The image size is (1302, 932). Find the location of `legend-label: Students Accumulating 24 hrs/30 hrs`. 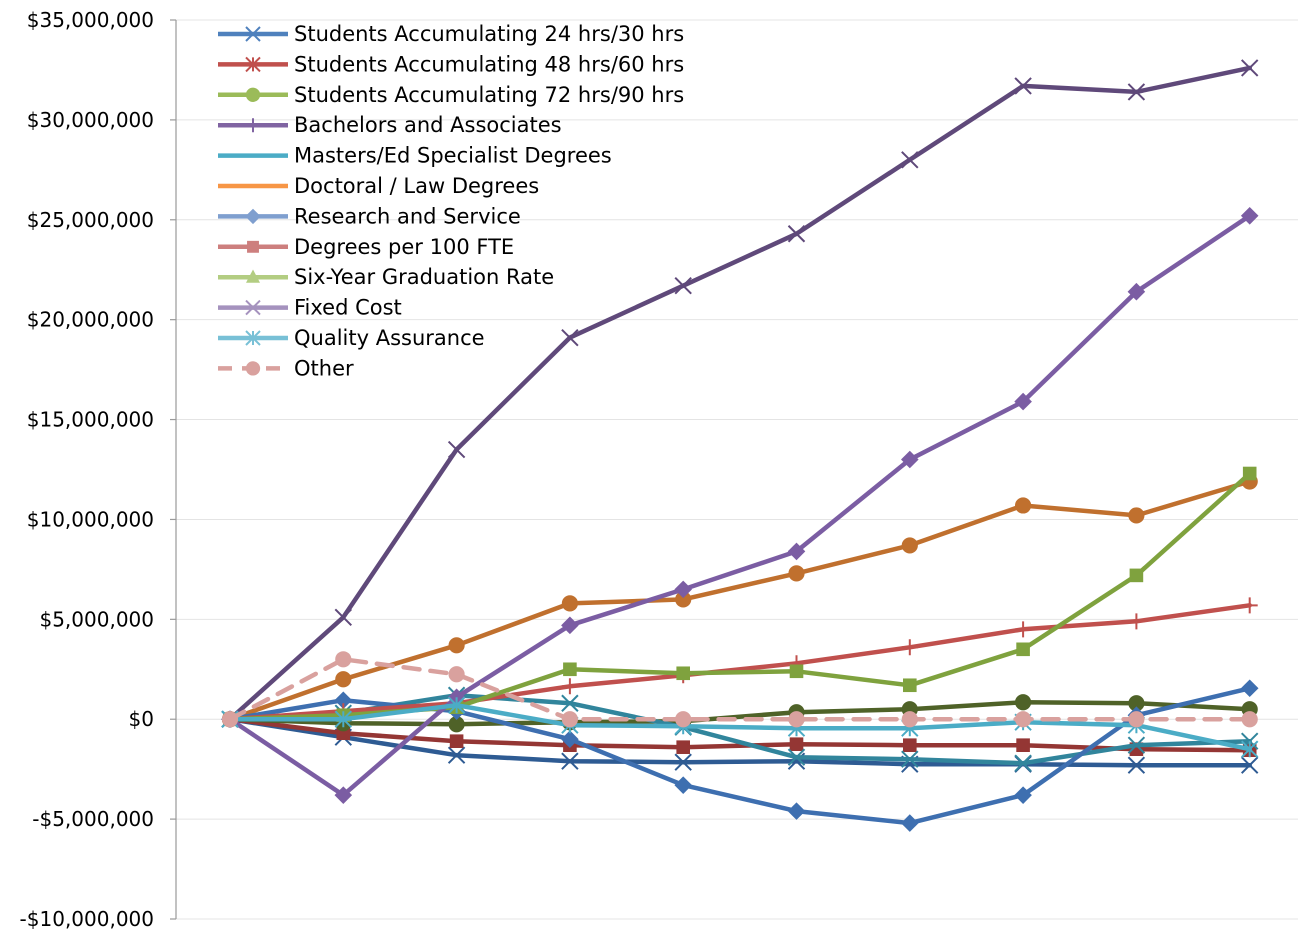

legend-label: Students Accumulating 24 hrs/30 hrs is located at coordinates (489, 34).